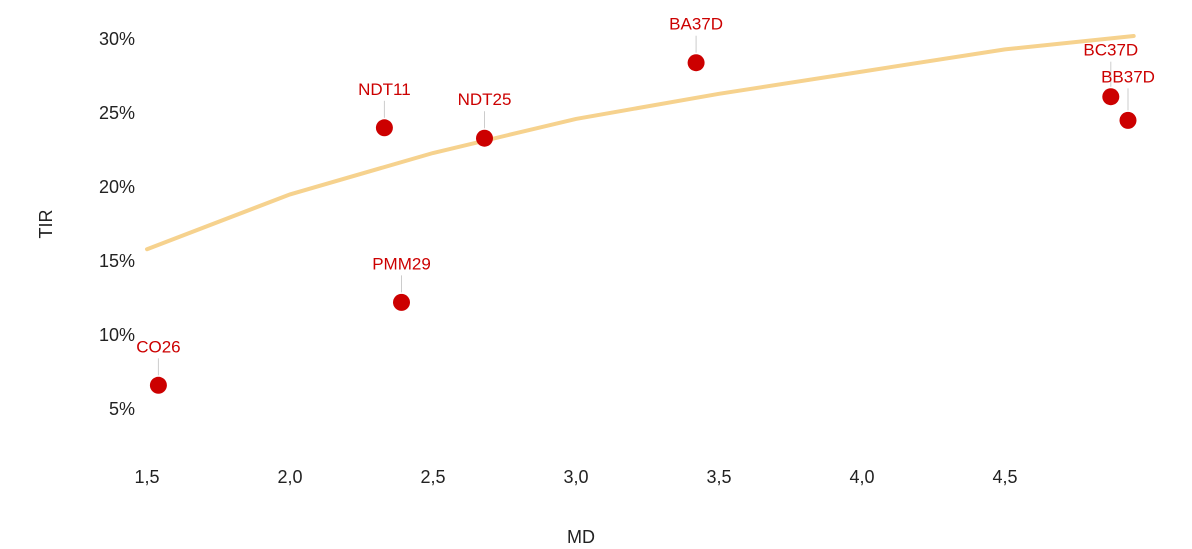  Describe the element at coordinates (485, 118) in the screenshot. I see `data-point-ndt25: NDT25` at that location.